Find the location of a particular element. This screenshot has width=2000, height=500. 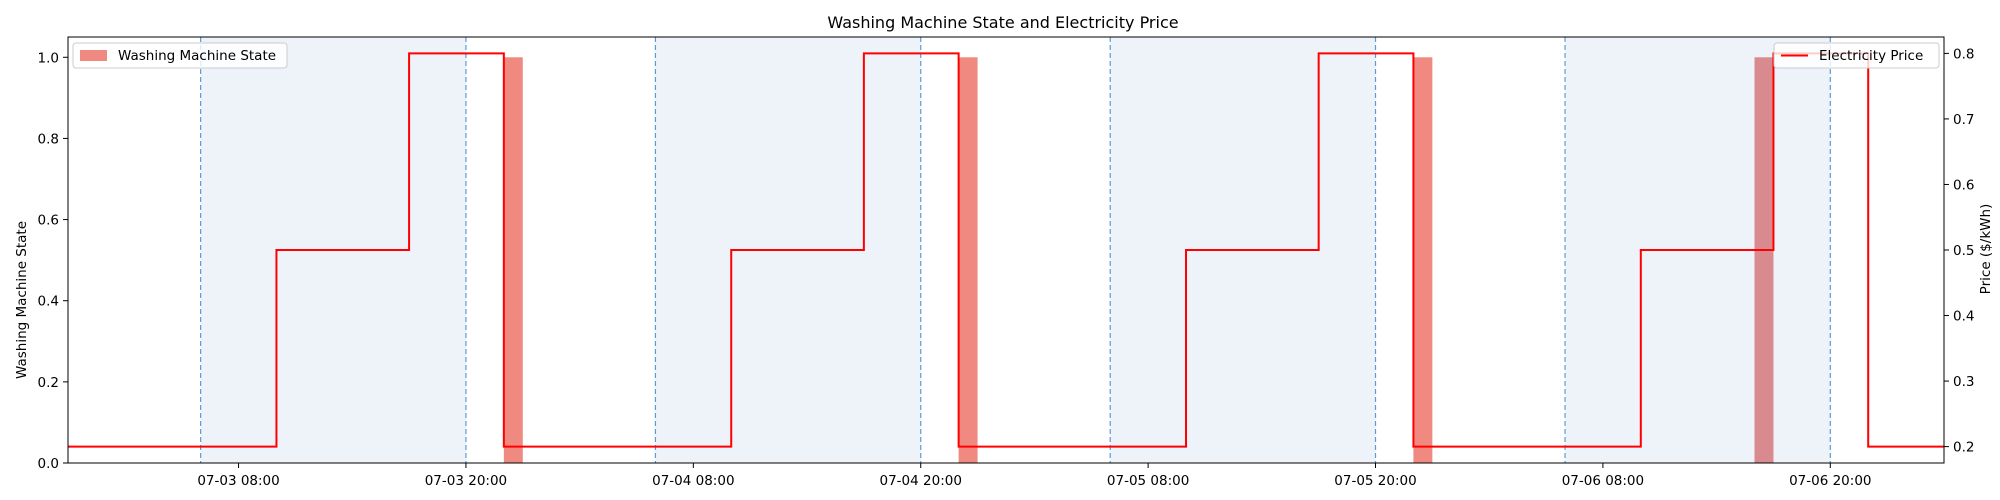

y-tick-label-right: 0.6 is located at coordinates (1963, 185).